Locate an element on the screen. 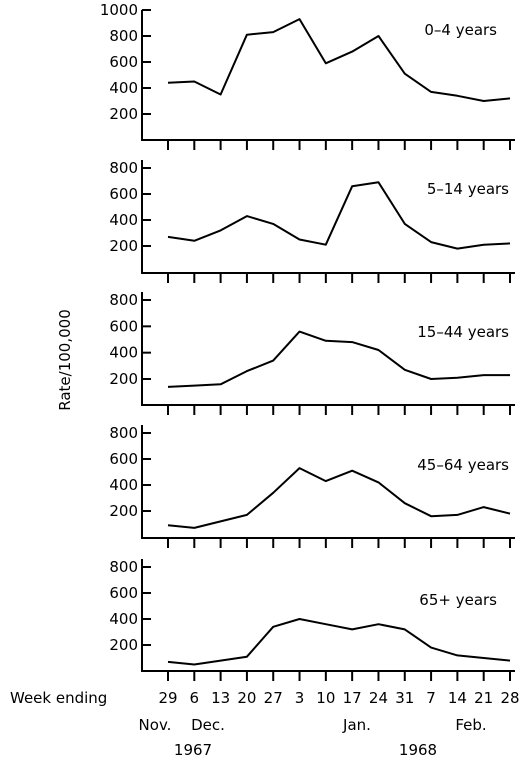  x-tick-label: 7 is located at coordinates (431, 698).